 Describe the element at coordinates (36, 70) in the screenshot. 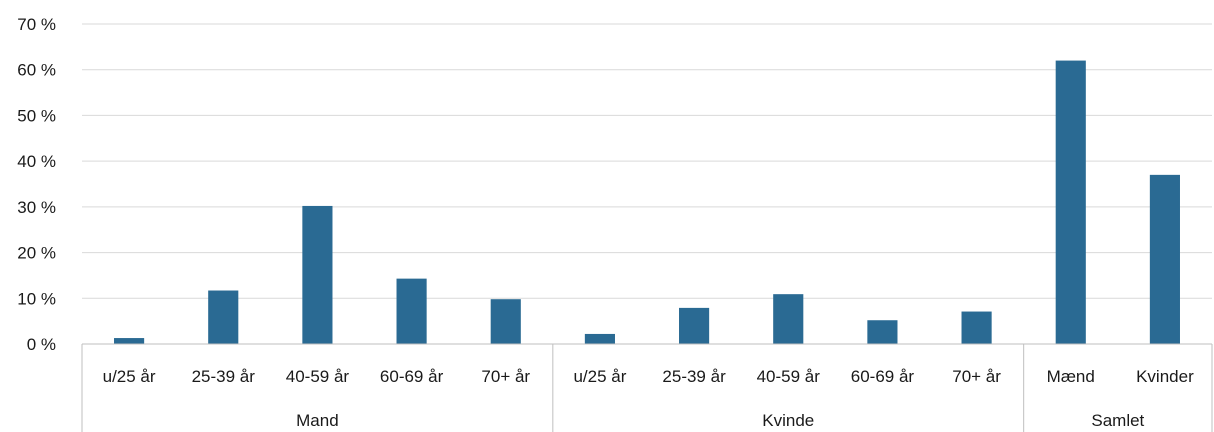

I see `y-tick-label: 60 %` at that location.